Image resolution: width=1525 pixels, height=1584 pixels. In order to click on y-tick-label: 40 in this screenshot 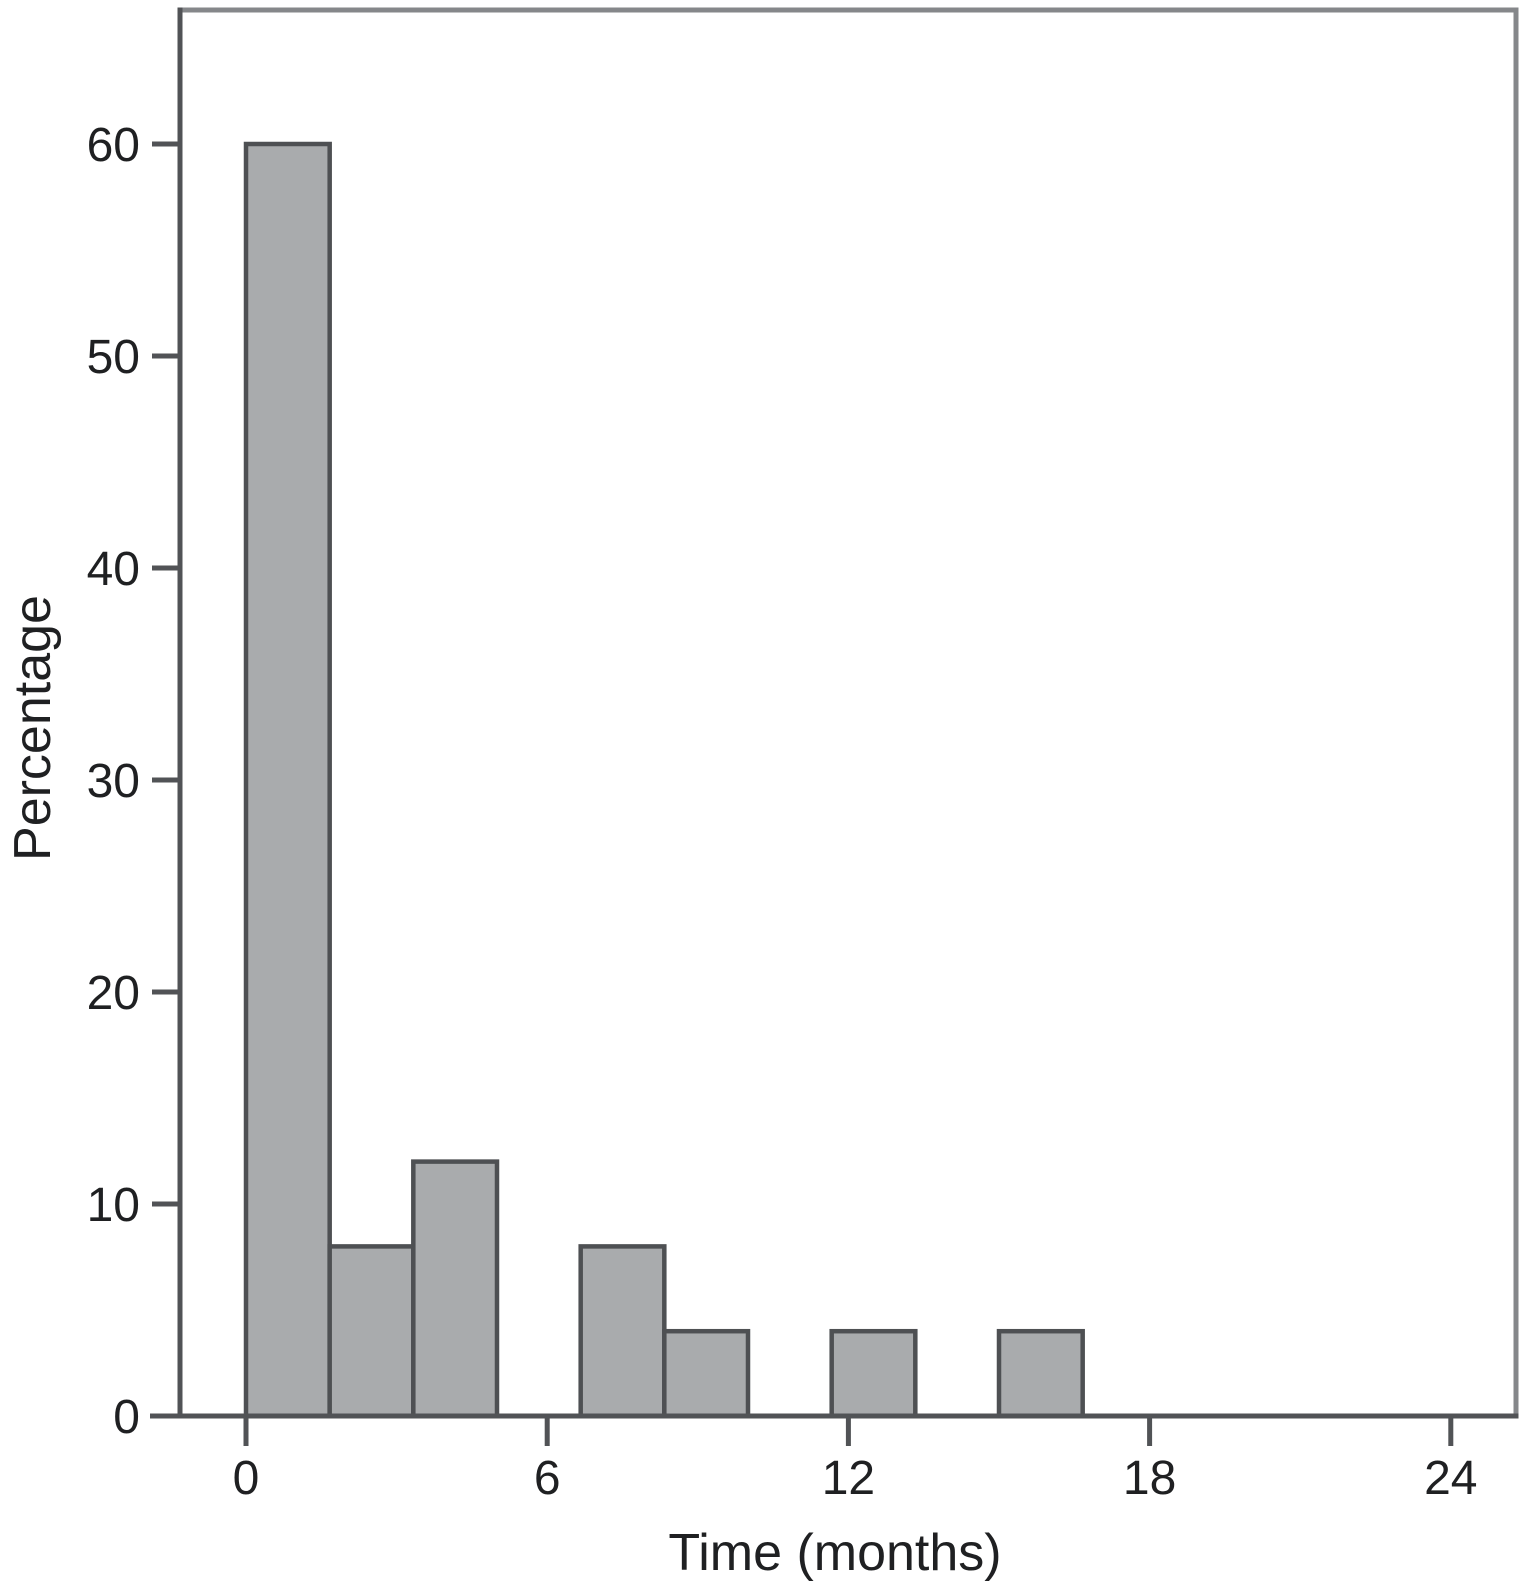, I will do `click(113, 569)`.